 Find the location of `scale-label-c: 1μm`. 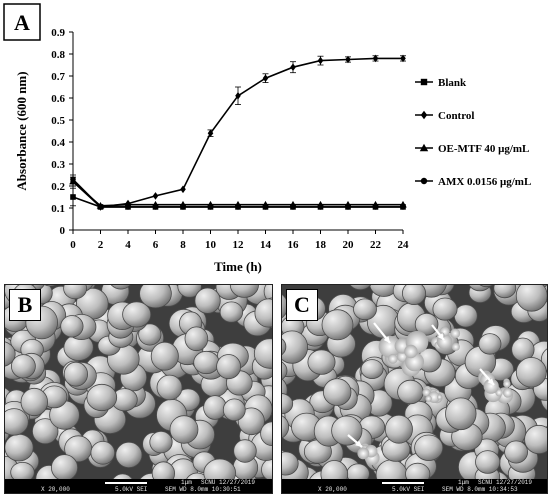

scale-label-c: 1μm is located at coordinates (463, 482).